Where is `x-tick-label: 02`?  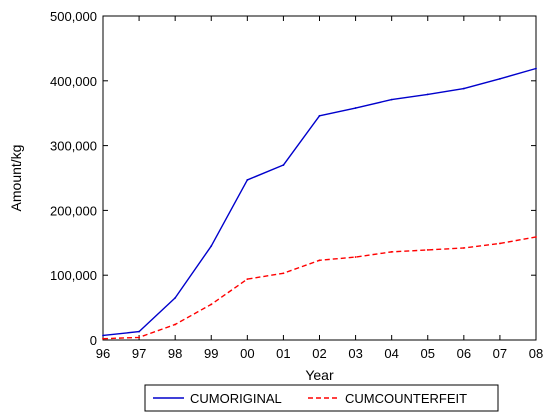
x-tick-label: 02 is located at coordinates (319, 353).